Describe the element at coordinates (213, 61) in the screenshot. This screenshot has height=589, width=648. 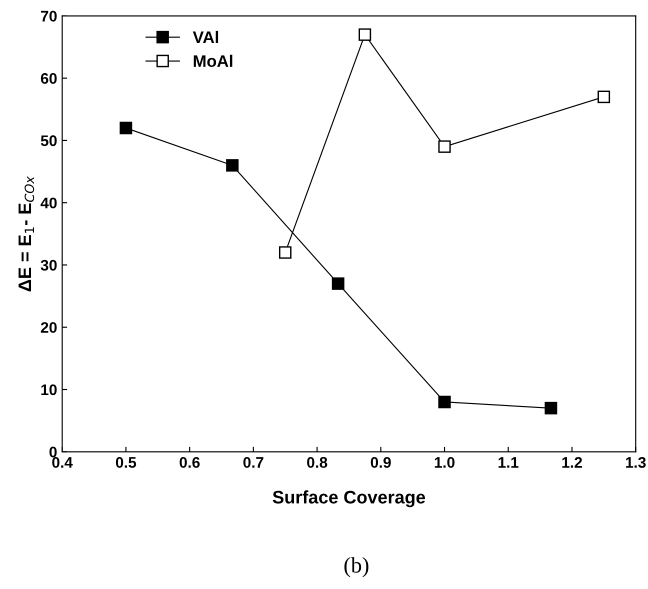
I see `legend-label: MoAl` at that location.